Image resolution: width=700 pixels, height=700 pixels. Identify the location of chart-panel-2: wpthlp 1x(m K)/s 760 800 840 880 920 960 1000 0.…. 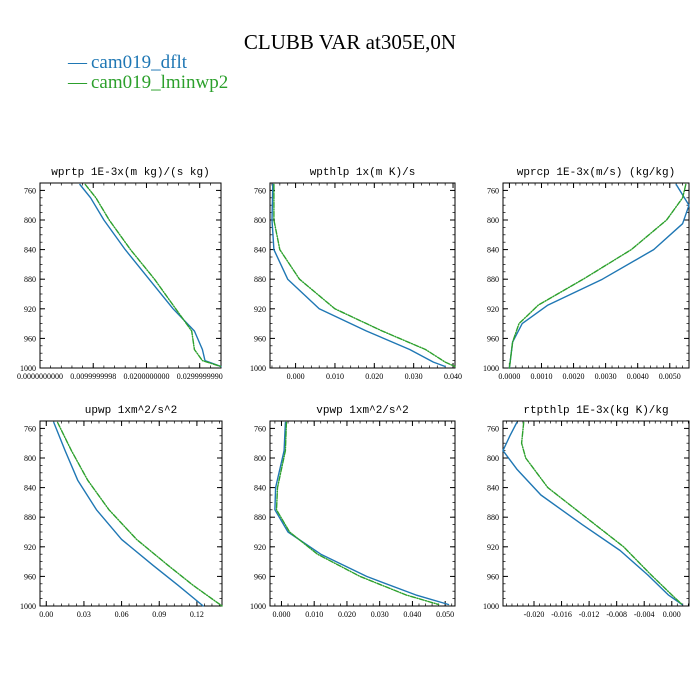
(356, 274).